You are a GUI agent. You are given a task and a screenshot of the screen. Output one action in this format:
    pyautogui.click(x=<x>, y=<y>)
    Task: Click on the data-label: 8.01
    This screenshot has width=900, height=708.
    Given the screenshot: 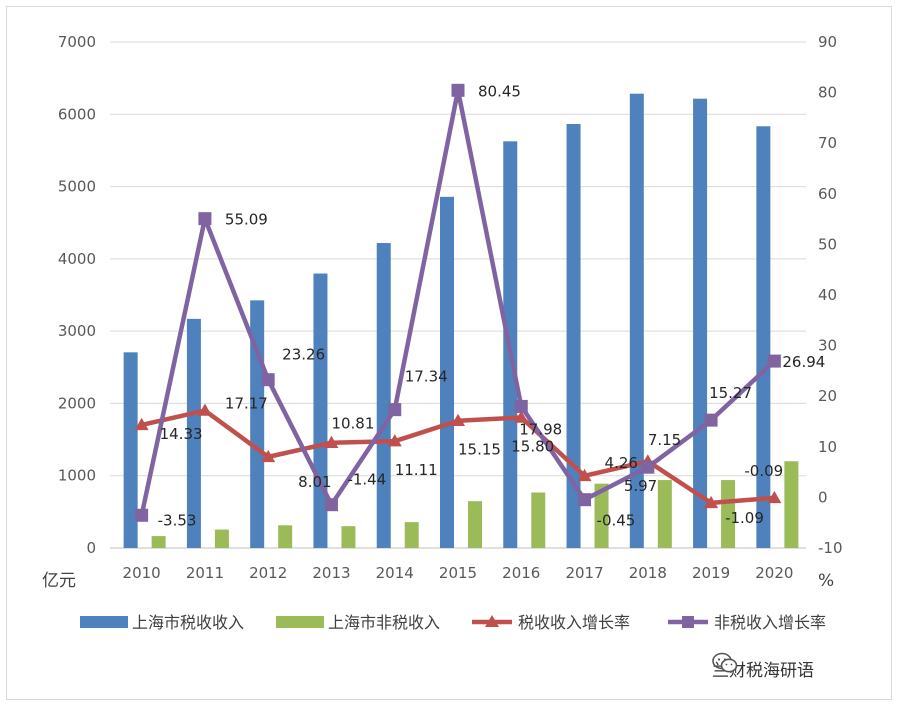 What is the action you would take?
    pyautogui.click(x=314, y=482)
    